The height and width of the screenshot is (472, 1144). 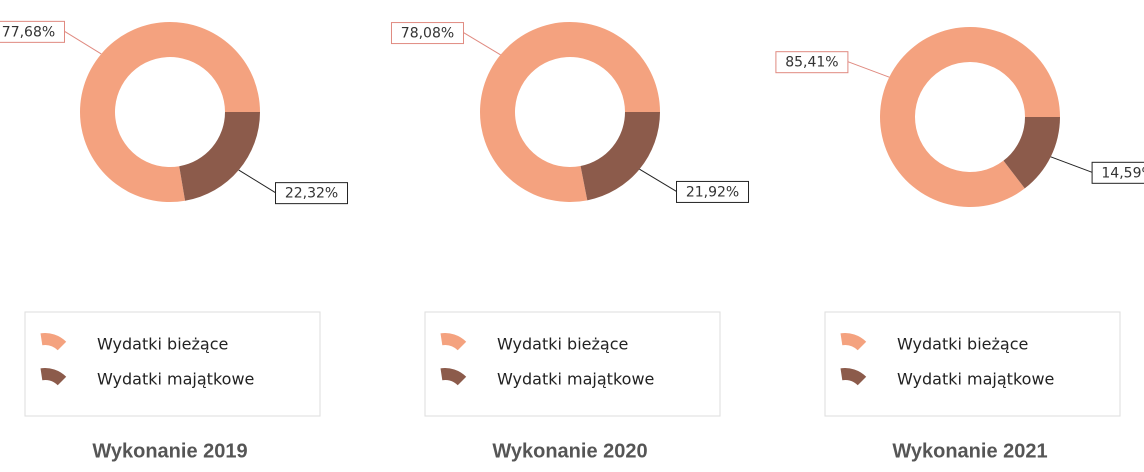 I want to click on value-label: 85,41%, so click(x=811, y=63).